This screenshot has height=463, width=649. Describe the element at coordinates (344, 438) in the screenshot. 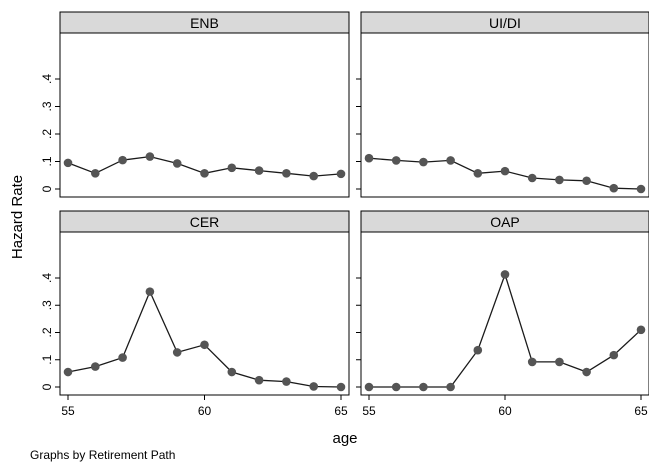

I see `x-axis-title: age` at that location.